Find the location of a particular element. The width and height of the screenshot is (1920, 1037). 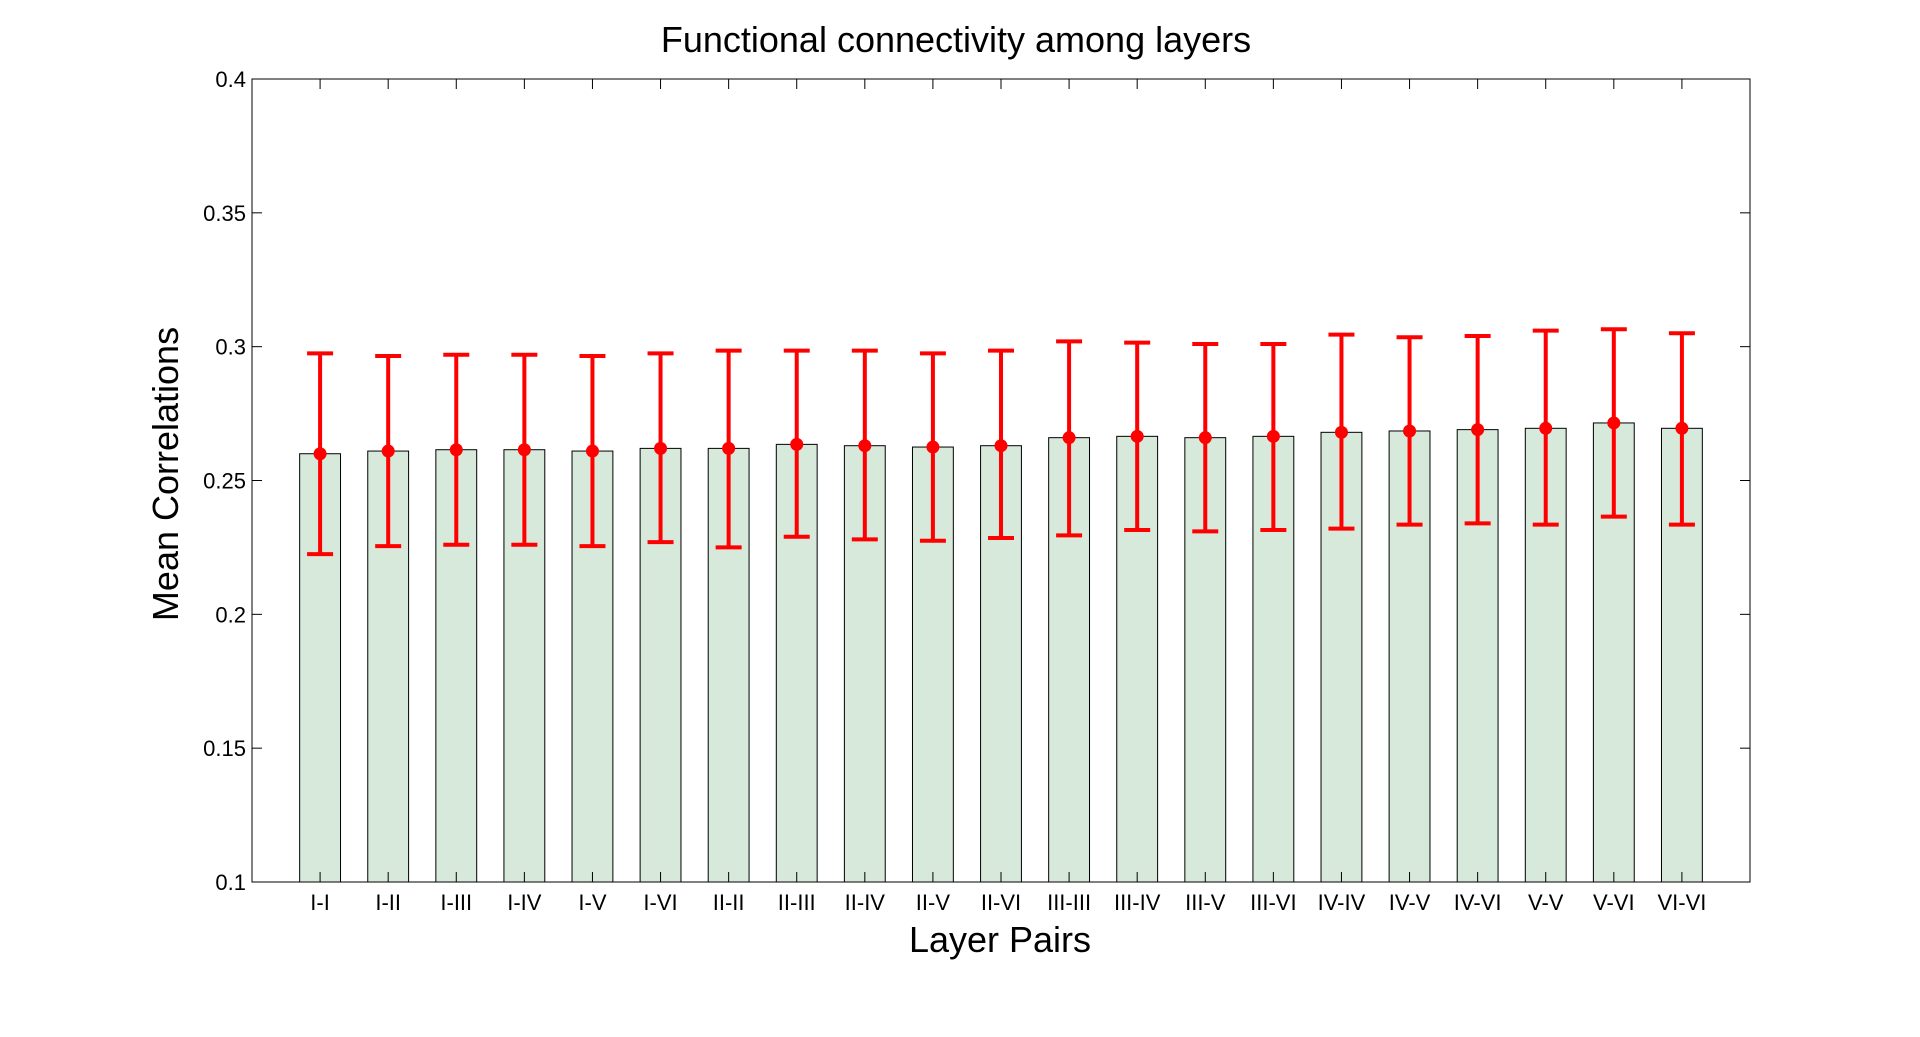

y-tick-label: 0.35 is located at coordinates (224, 213).